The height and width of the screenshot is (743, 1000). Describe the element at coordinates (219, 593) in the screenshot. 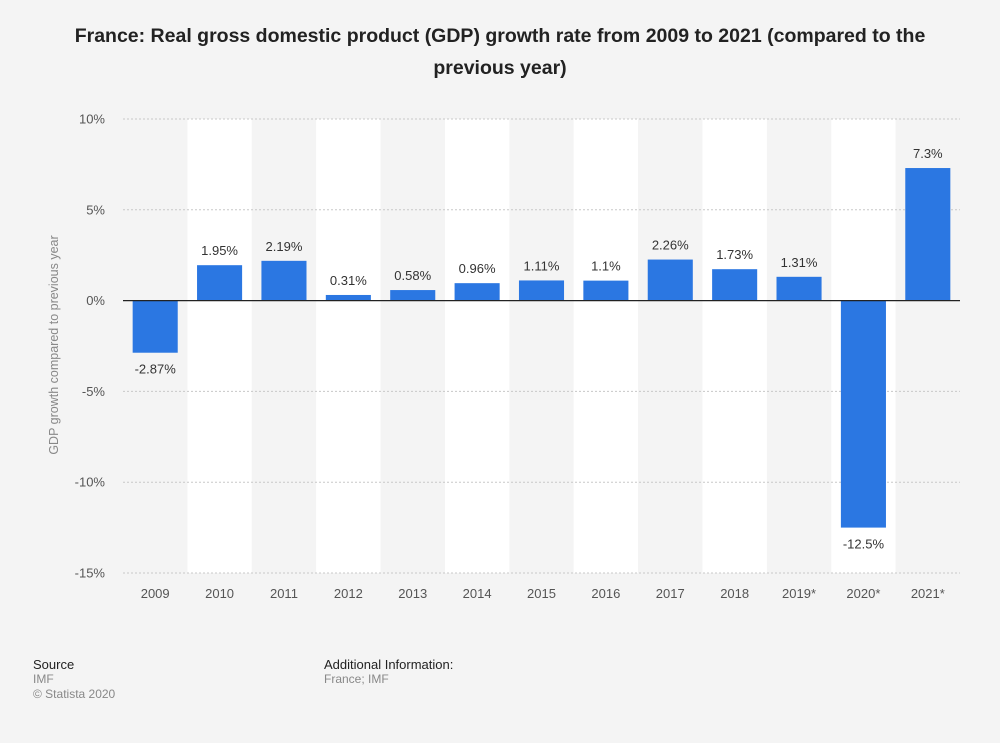

I see `x-tick-label: 2010` at that location.